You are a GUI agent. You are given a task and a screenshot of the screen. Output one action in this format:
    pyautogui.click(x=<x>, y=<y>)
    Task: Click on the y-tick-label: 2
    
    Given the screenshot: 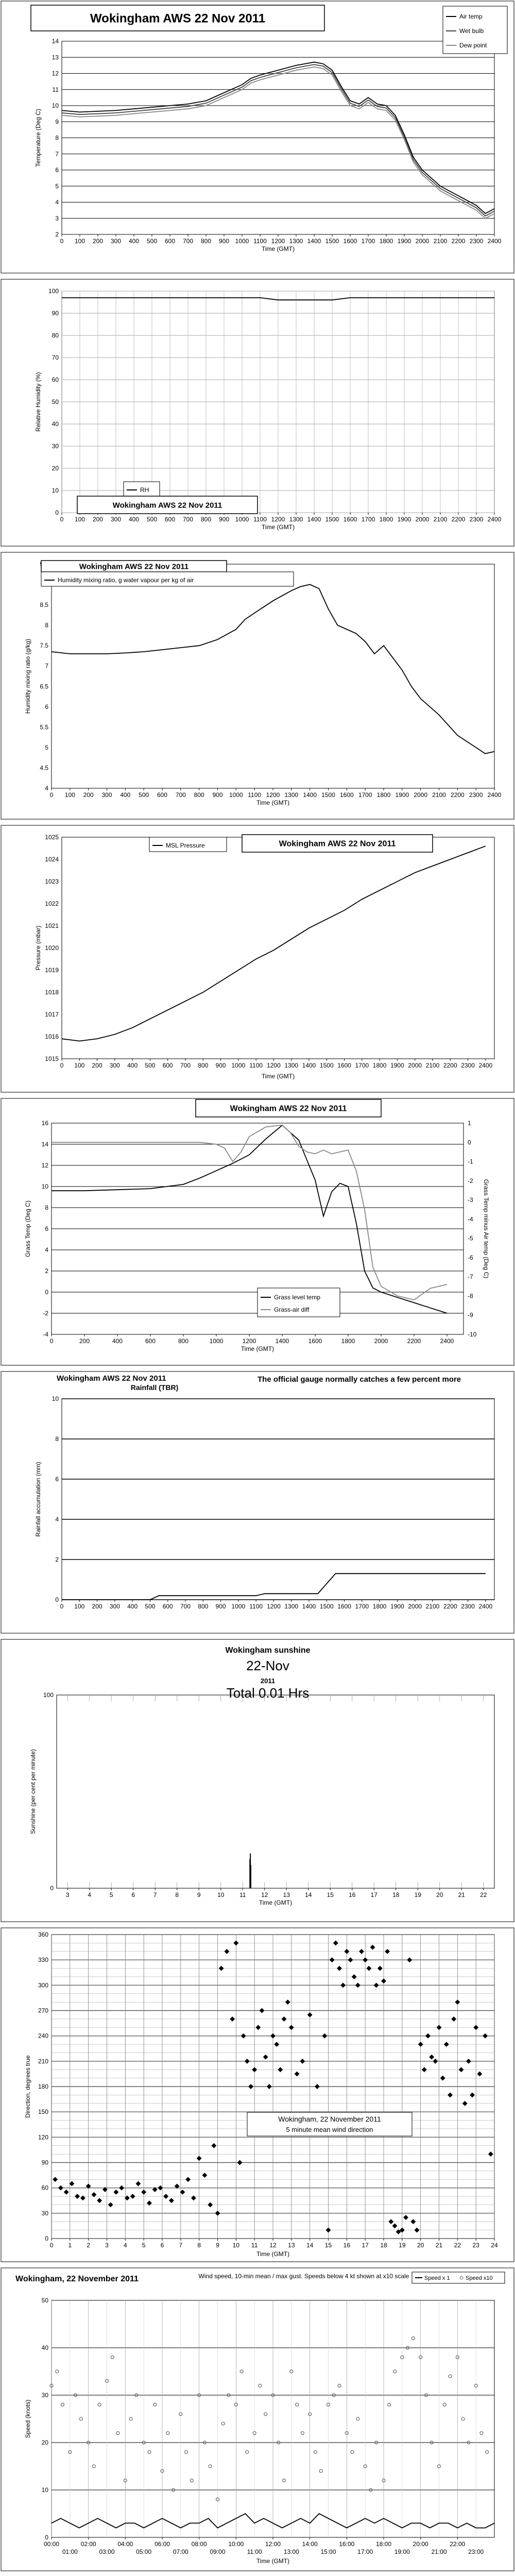 What is the action you would take?
    pyautogui.click(x=57, y=234)
    